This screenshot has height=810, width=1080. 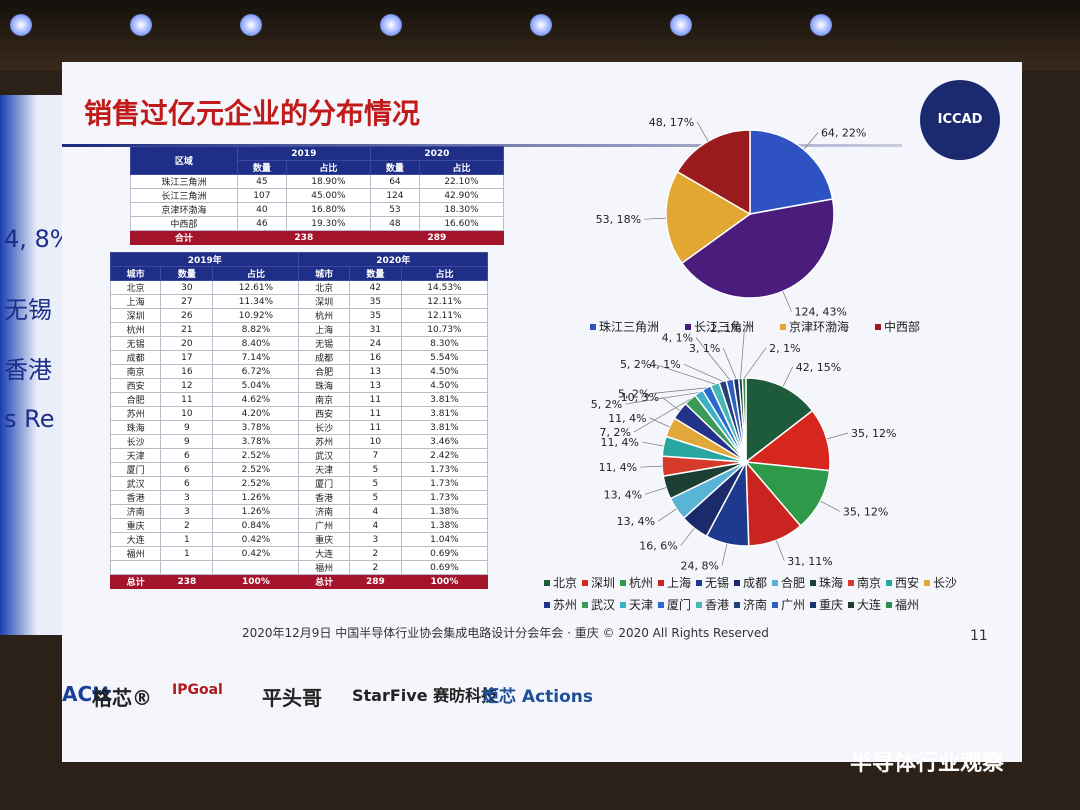 I want to click on table-row: 珠江三角洲 45 18.90% 64 22.10%, so click(x=317, y=181).